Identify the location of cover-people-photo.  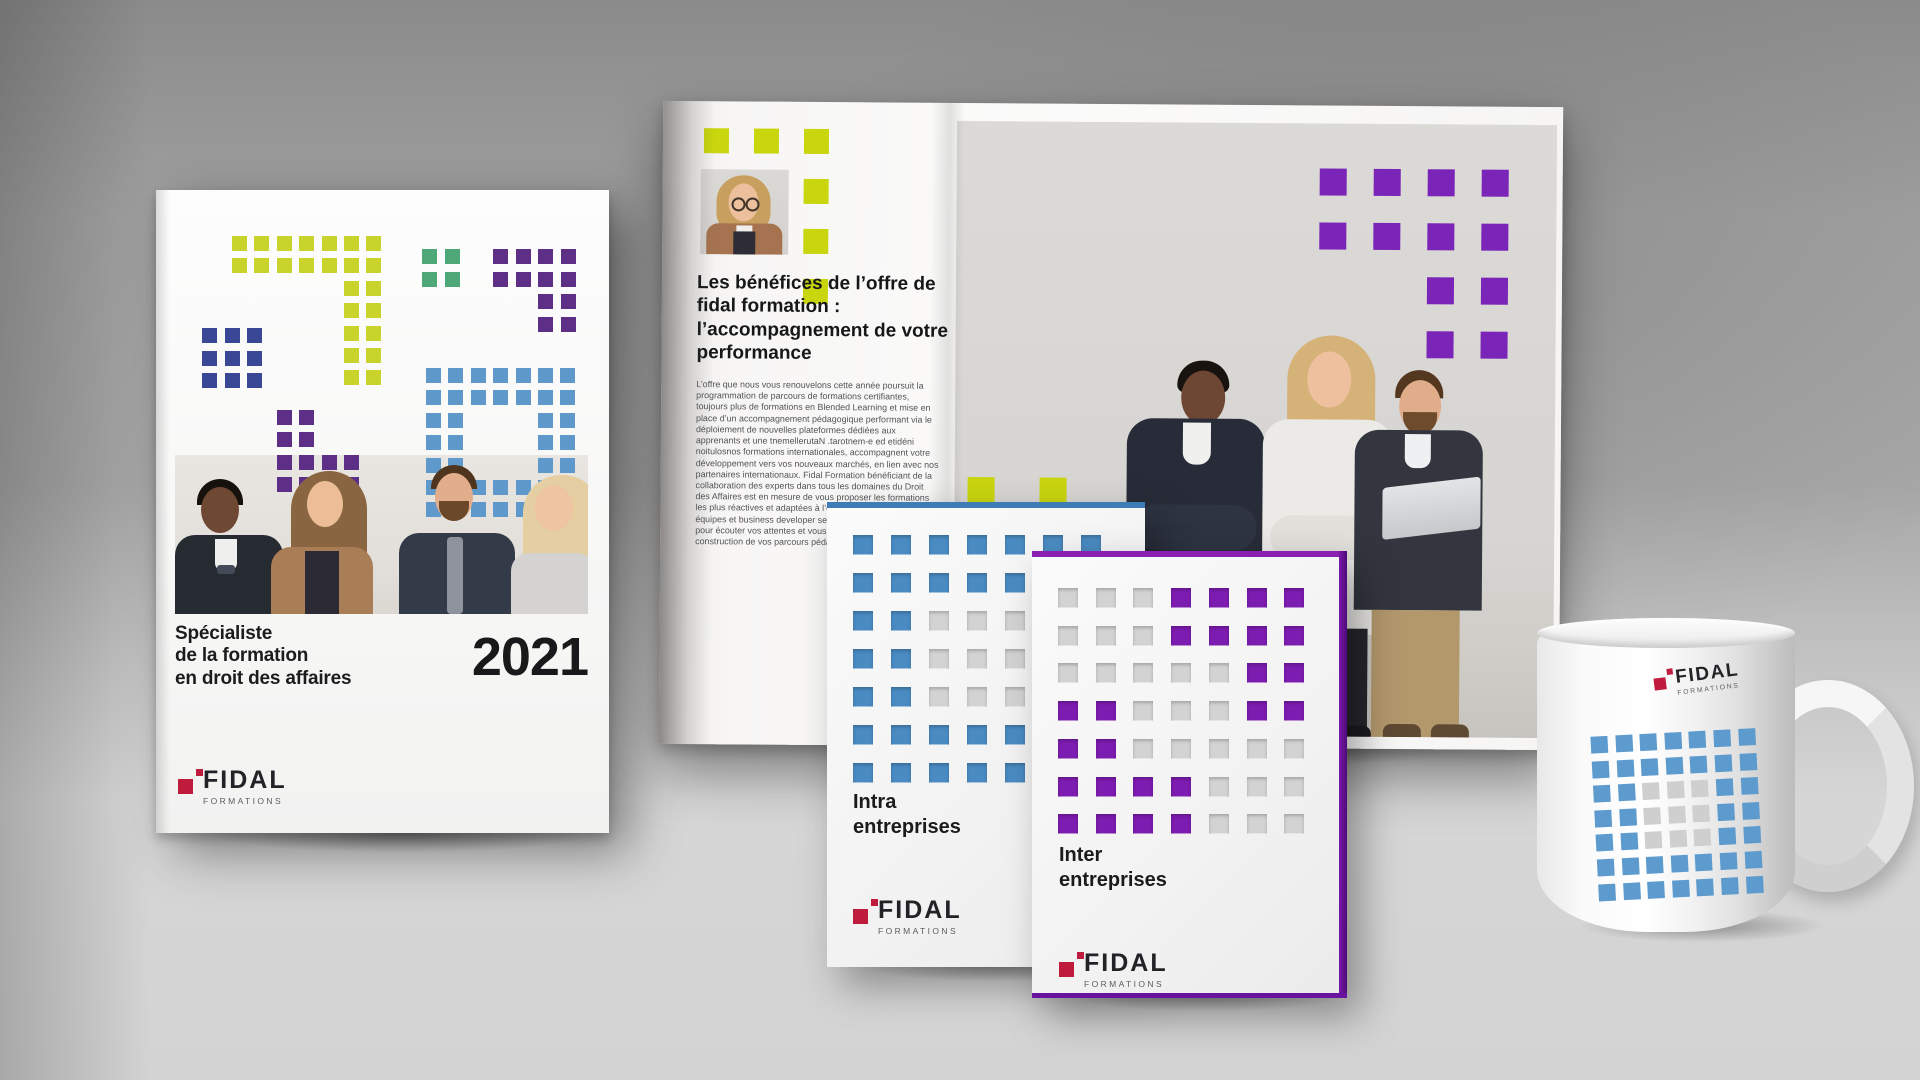
(381, 534).